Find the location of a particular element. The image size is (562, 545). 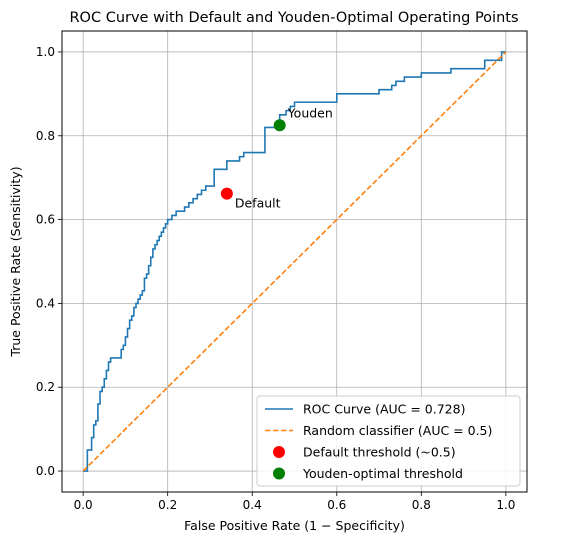

legend-random-label: Random classifier (AUC = 0.5) is located at coordinates (397, 430).